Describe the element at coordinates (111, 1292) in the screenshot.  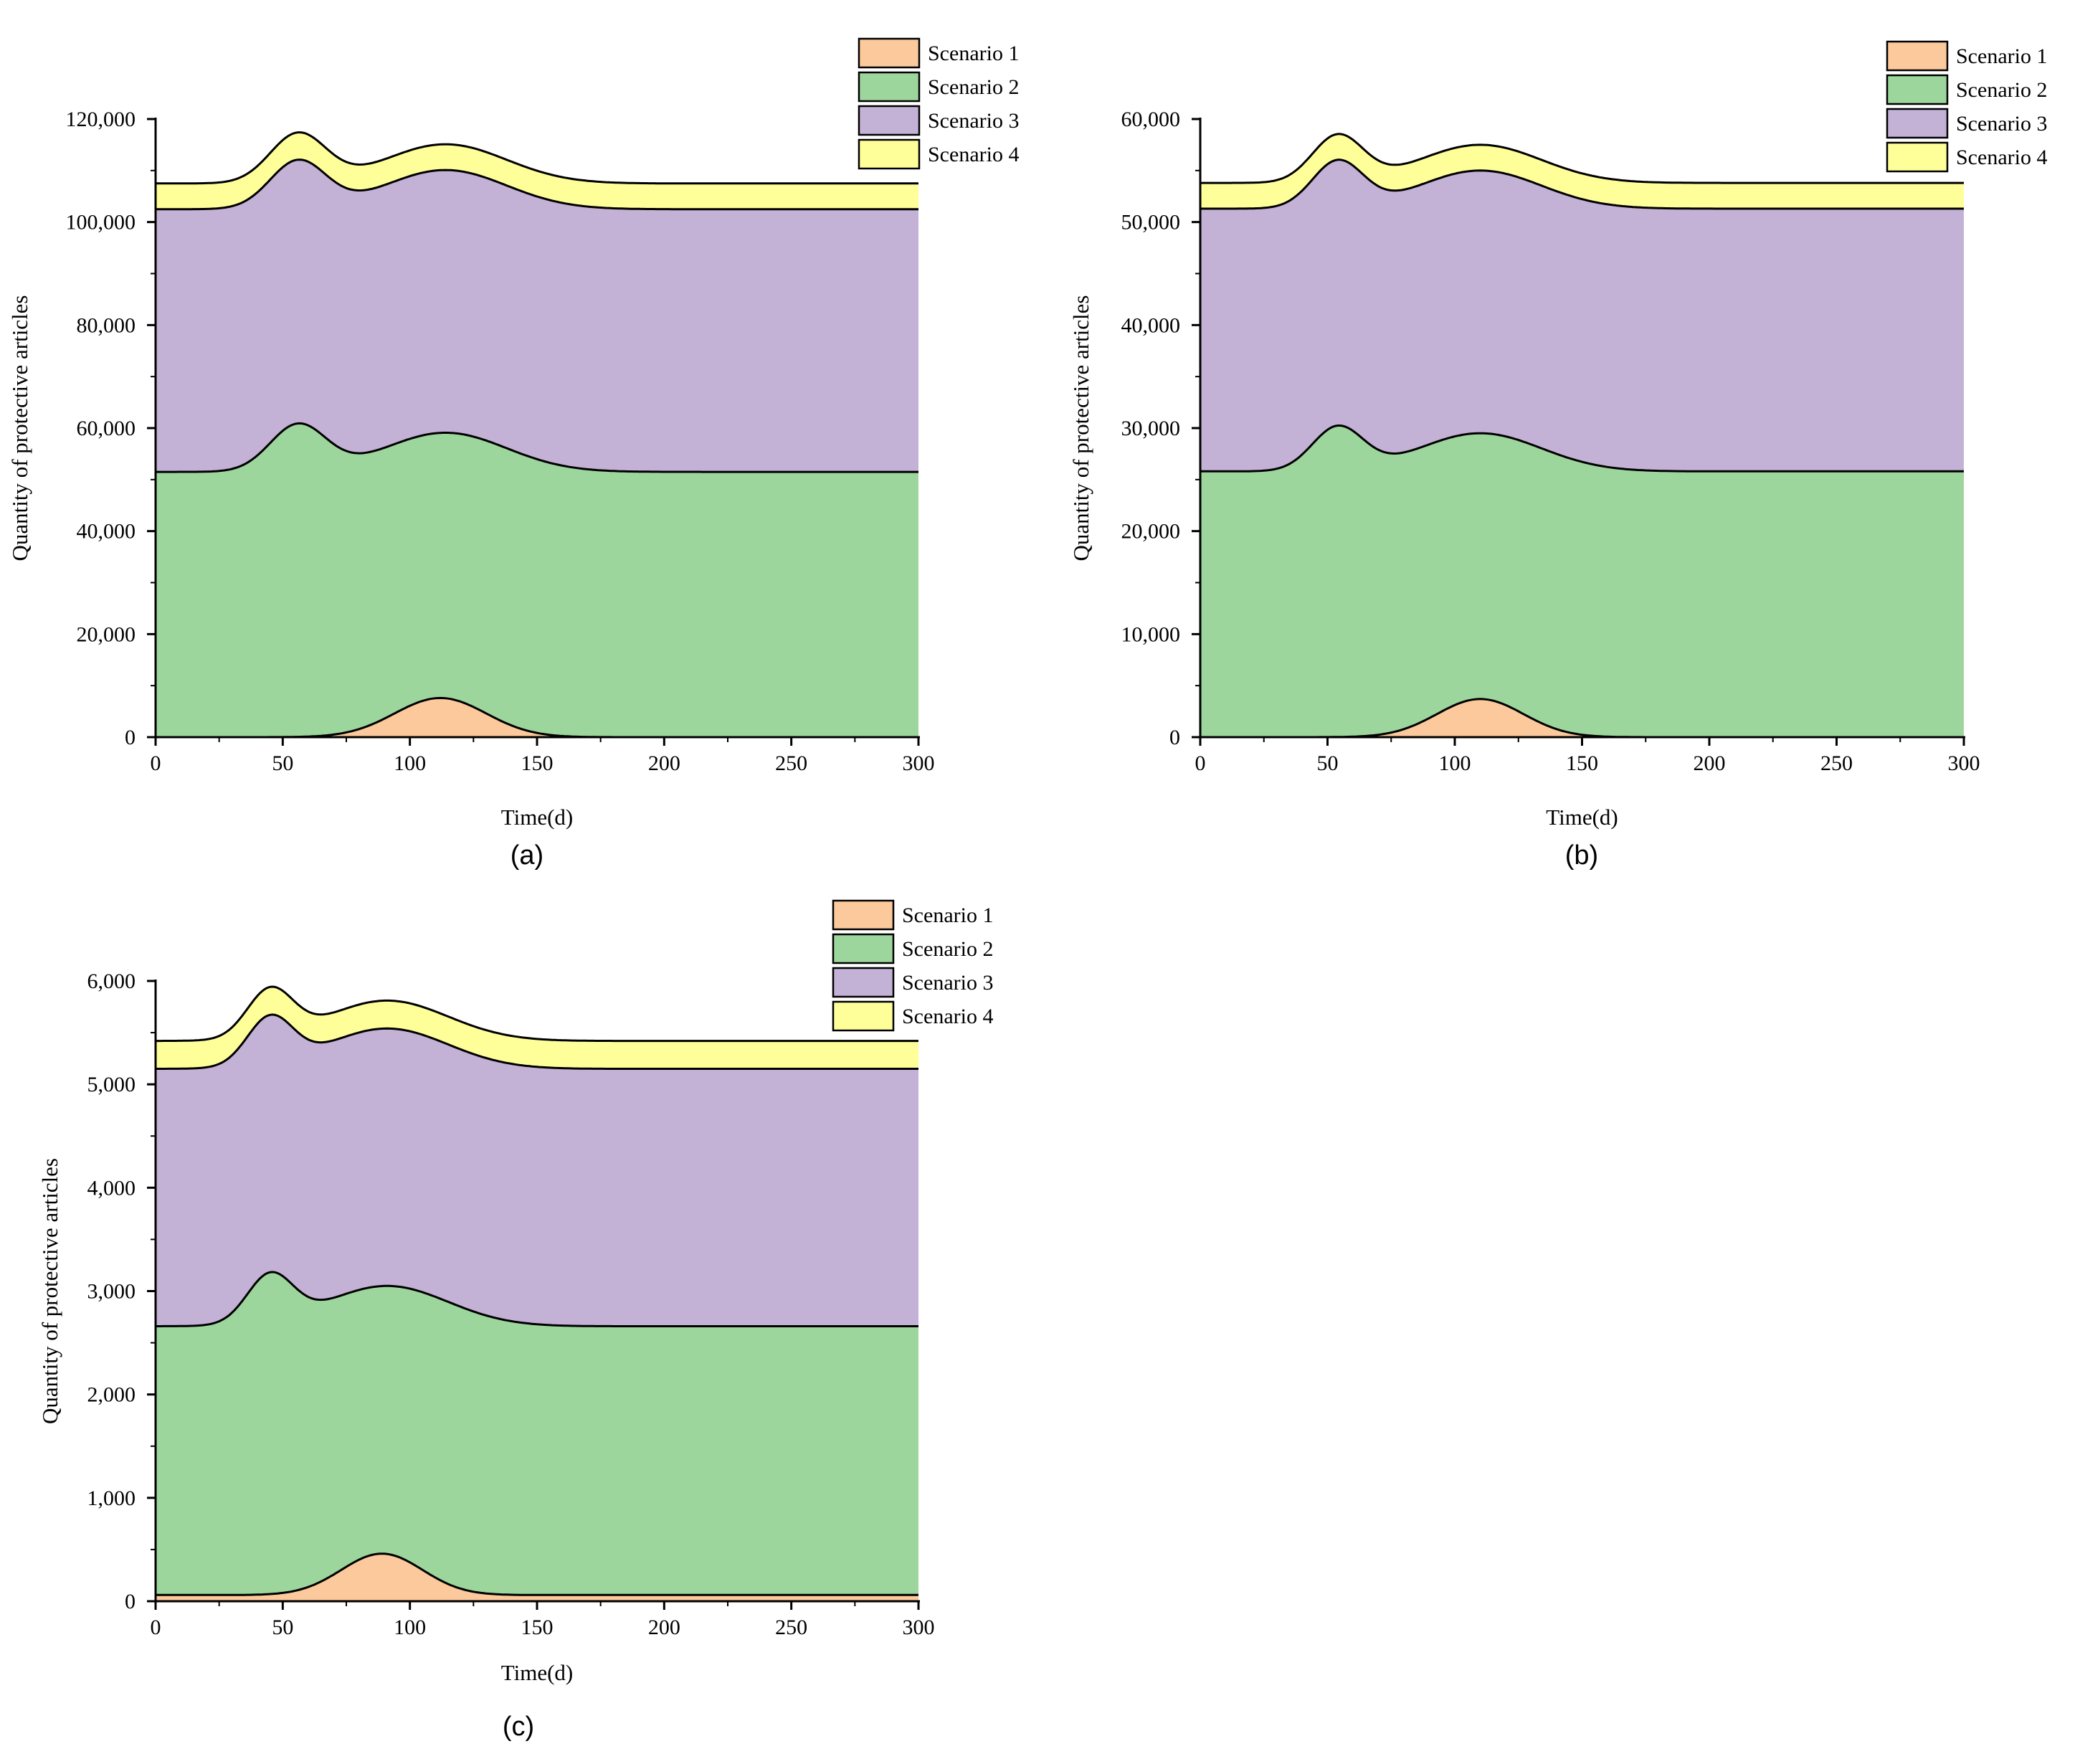
I see `y-tick-label: 3,000` at that location.